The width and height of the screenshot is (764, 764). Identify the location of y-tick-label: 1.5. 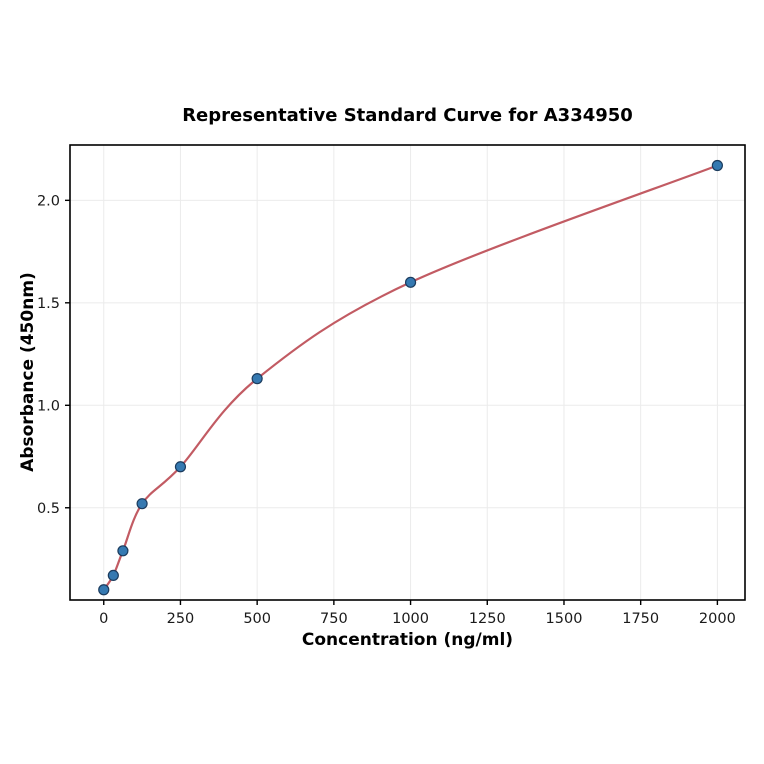
(48, 304).